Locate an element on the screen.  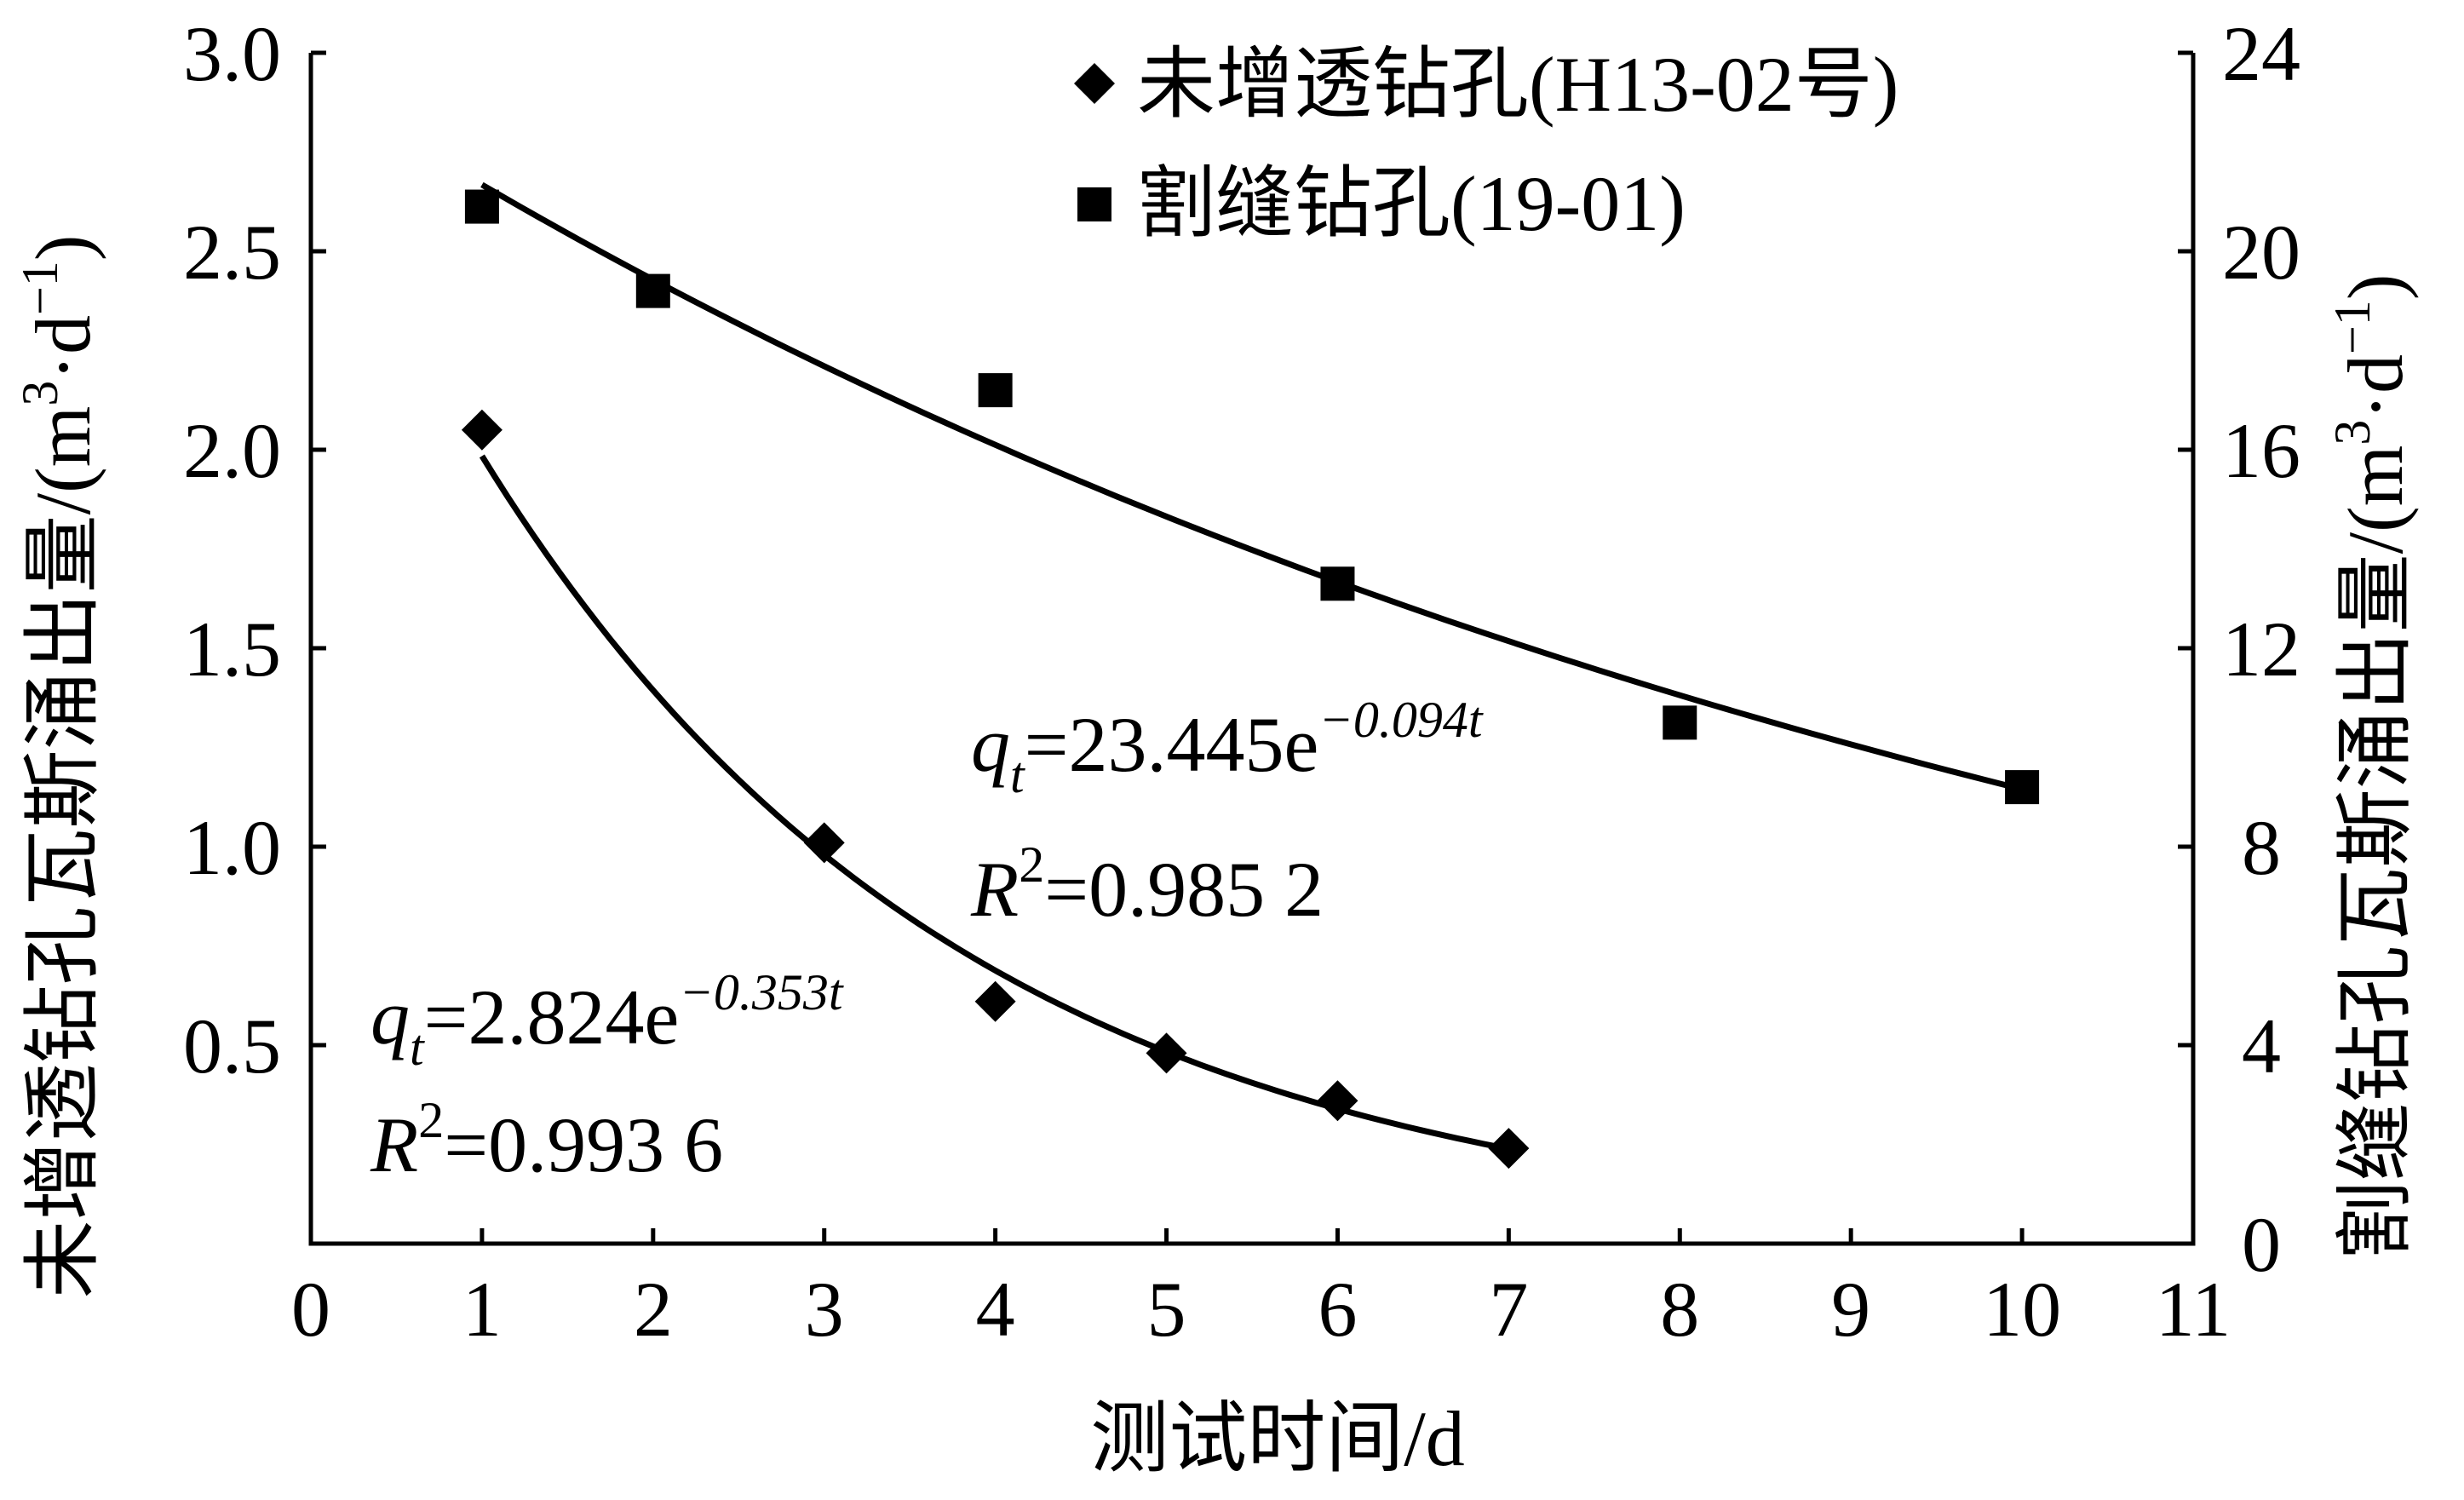
y-left-title-sup-1: −1 is located at coordinates (40, 288).